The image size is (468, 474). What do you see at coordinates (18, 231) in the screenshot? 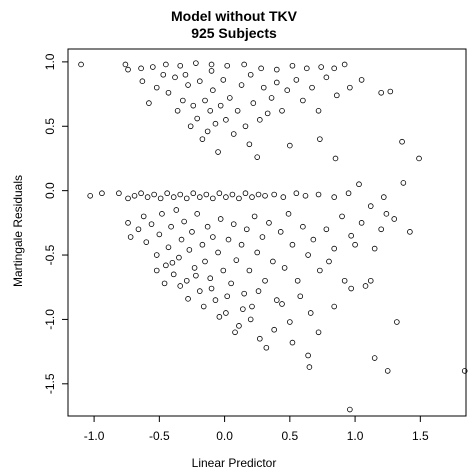
I see `y-axis-label: Martingale Residuals` at bounding box center [18, 231].